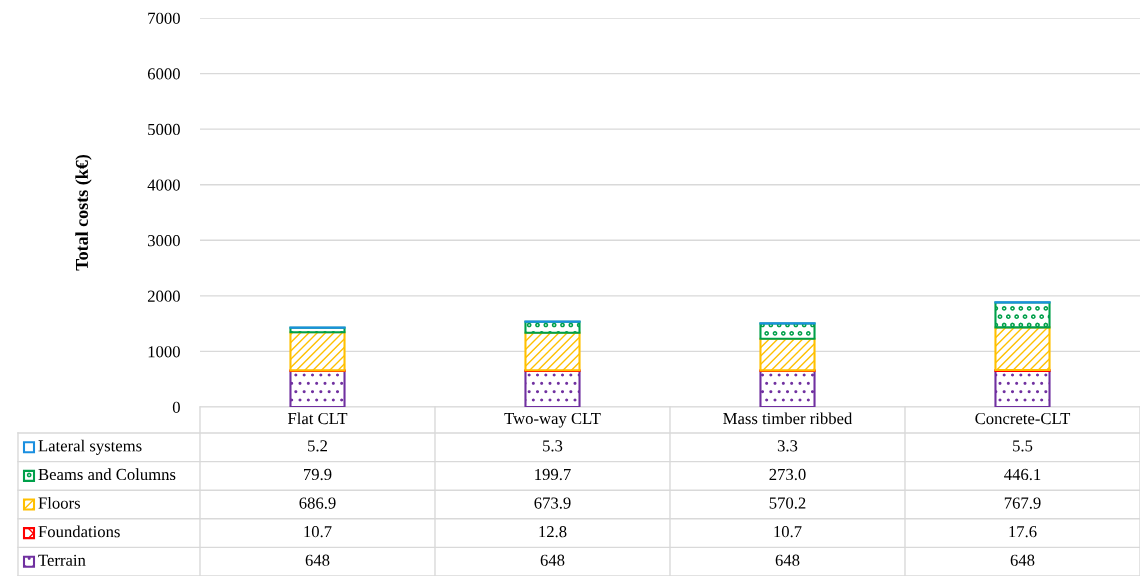 The image size is (1140, 576). What do you see at coordinates (164, 352) in the screenshot?
I see `y-tick-label: 1000` at bounding box center [164, 352].